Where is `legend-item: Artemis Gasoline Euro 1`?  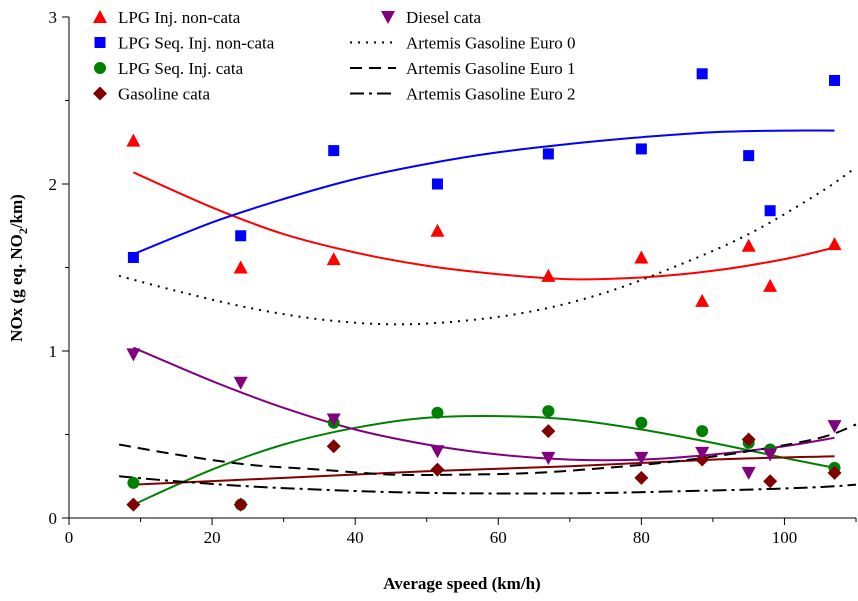 legend-item: Artemis Gasoline Euro 1 is located at coordinates (463, 68).